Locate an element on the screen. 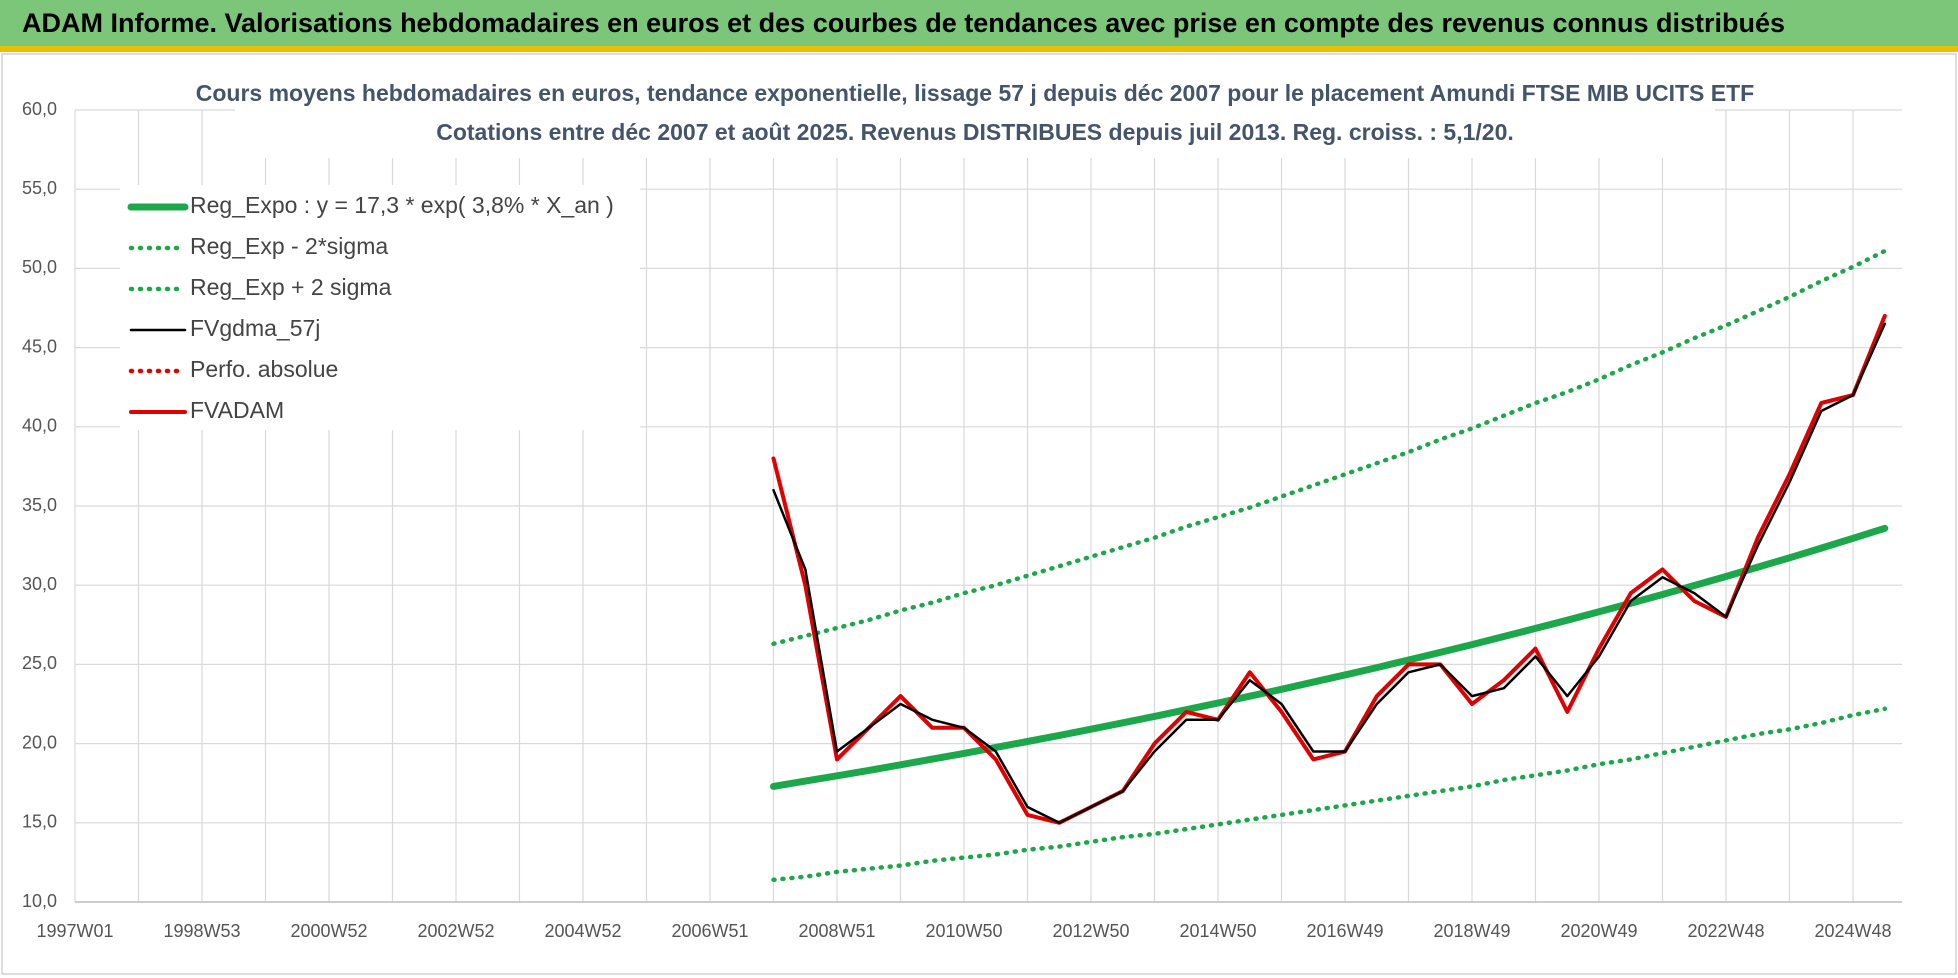  x-tick-label: 2024W48 is located at coordinates (1852, 931).